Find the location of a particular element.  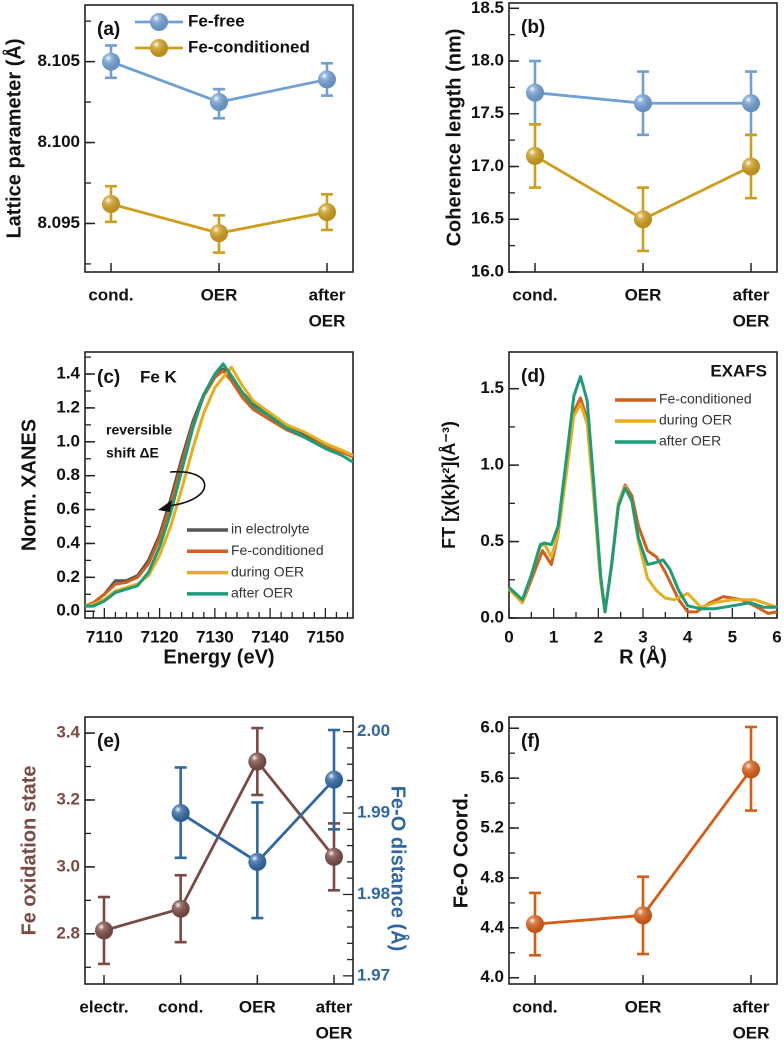

y-tick-label: 4.8 is located at coordinates (492, 876).